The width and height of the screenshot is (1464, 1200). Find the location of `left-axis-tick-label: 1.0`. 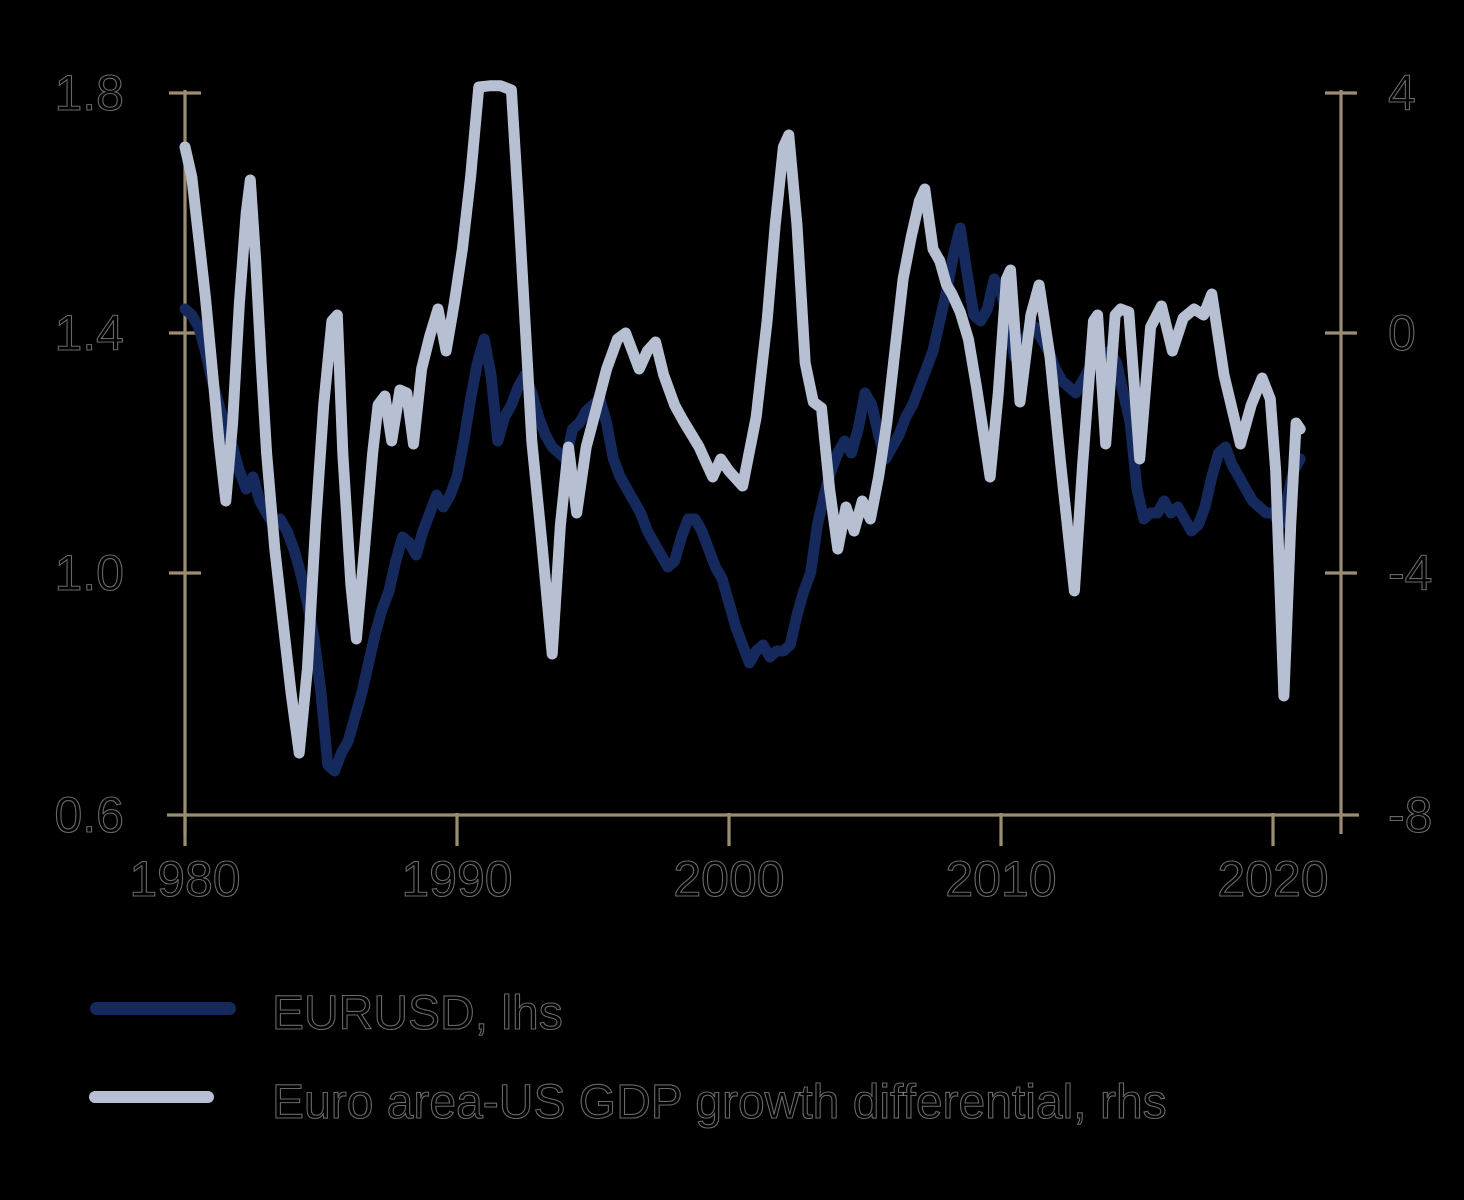

left-axis-tick-label: 1.0 is located at coordinates (89, 573).